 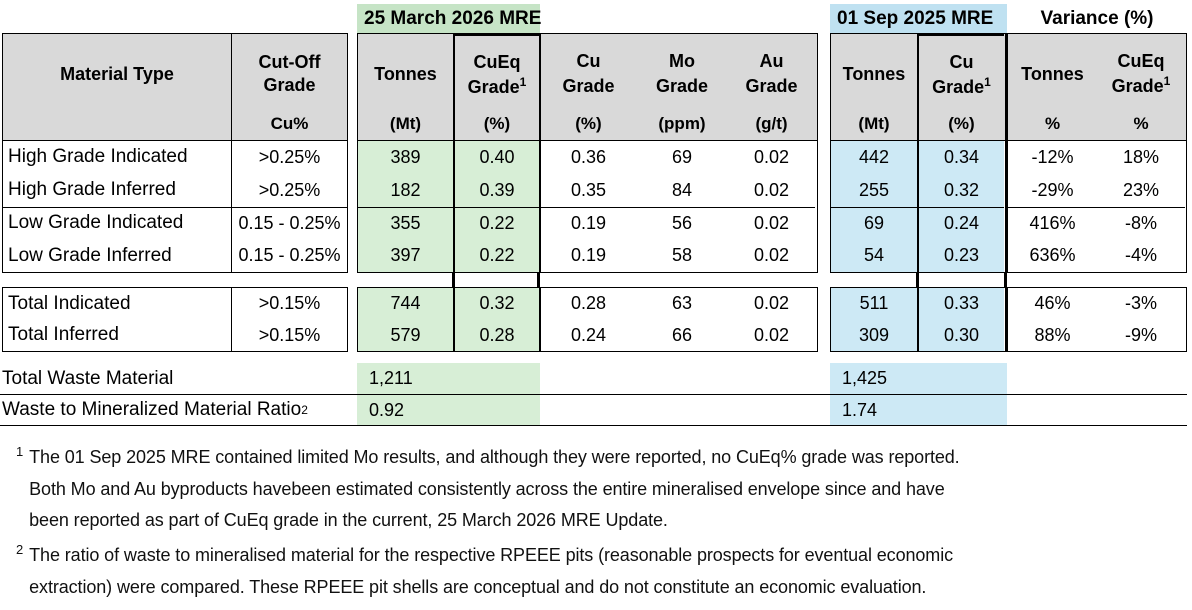 What do you see at coordinates (960, 190) in the screenshot?
I see `sep-cu-cell: 0.32` at bounding box center [960, 190].